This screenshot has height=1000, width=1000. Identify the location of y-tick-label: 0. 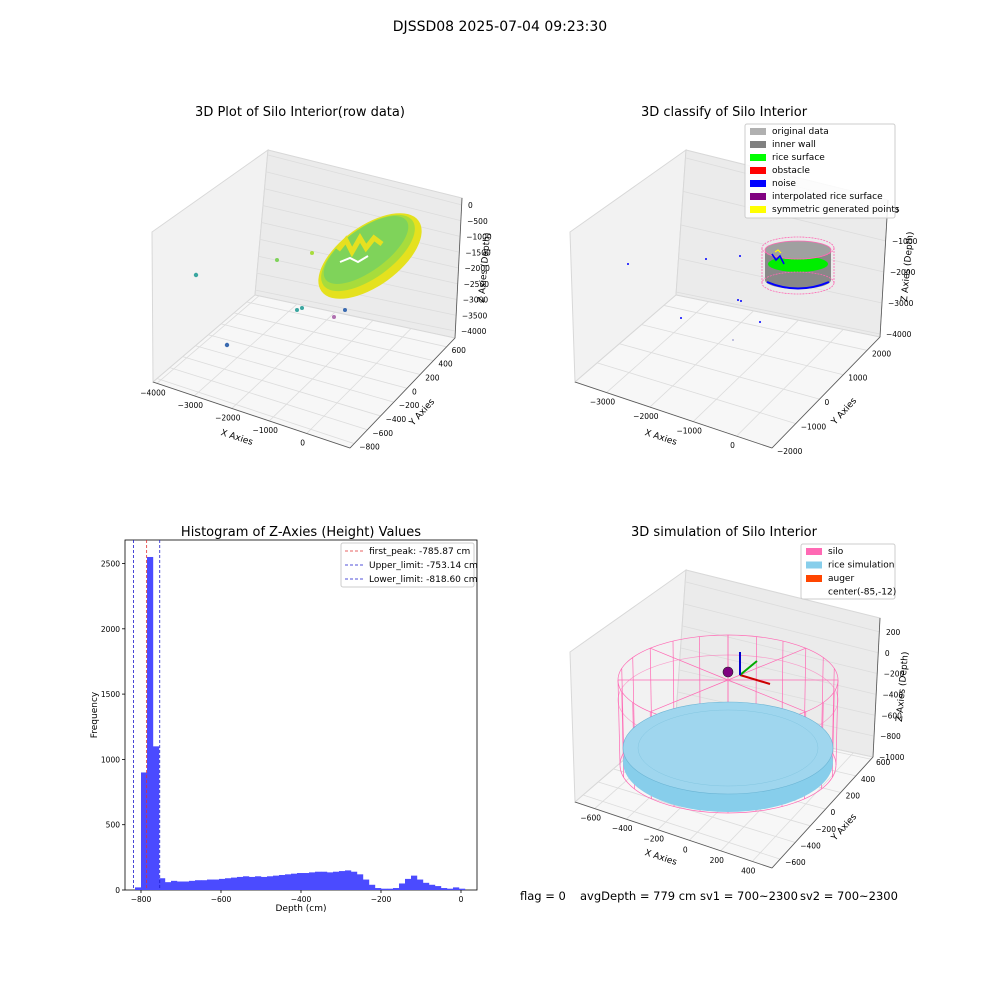
(414, 391).